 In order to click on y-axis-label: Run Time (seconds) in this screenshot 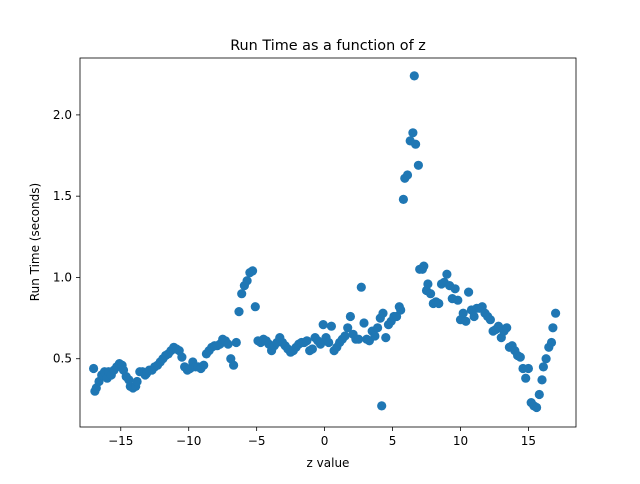, I will do `click(35, 242)`.